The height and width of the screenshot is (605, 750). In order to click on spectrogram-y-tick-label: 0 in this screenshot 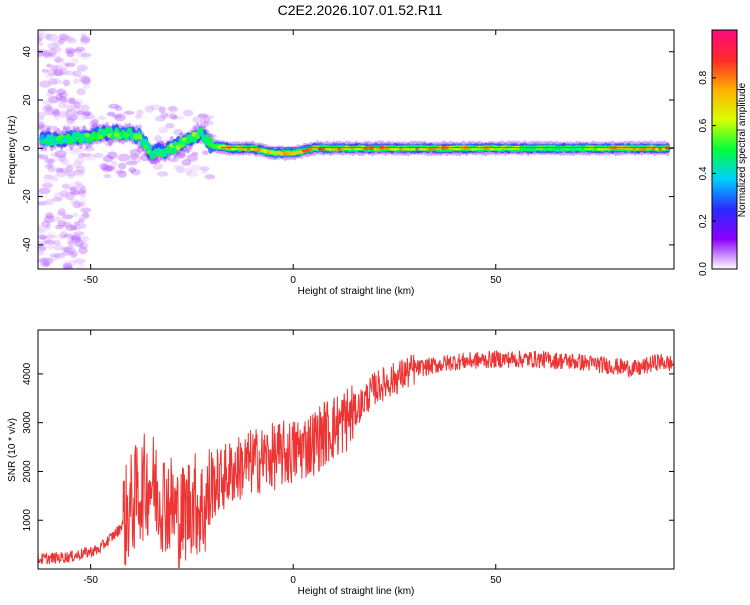, I will do `click(27, 148)`.